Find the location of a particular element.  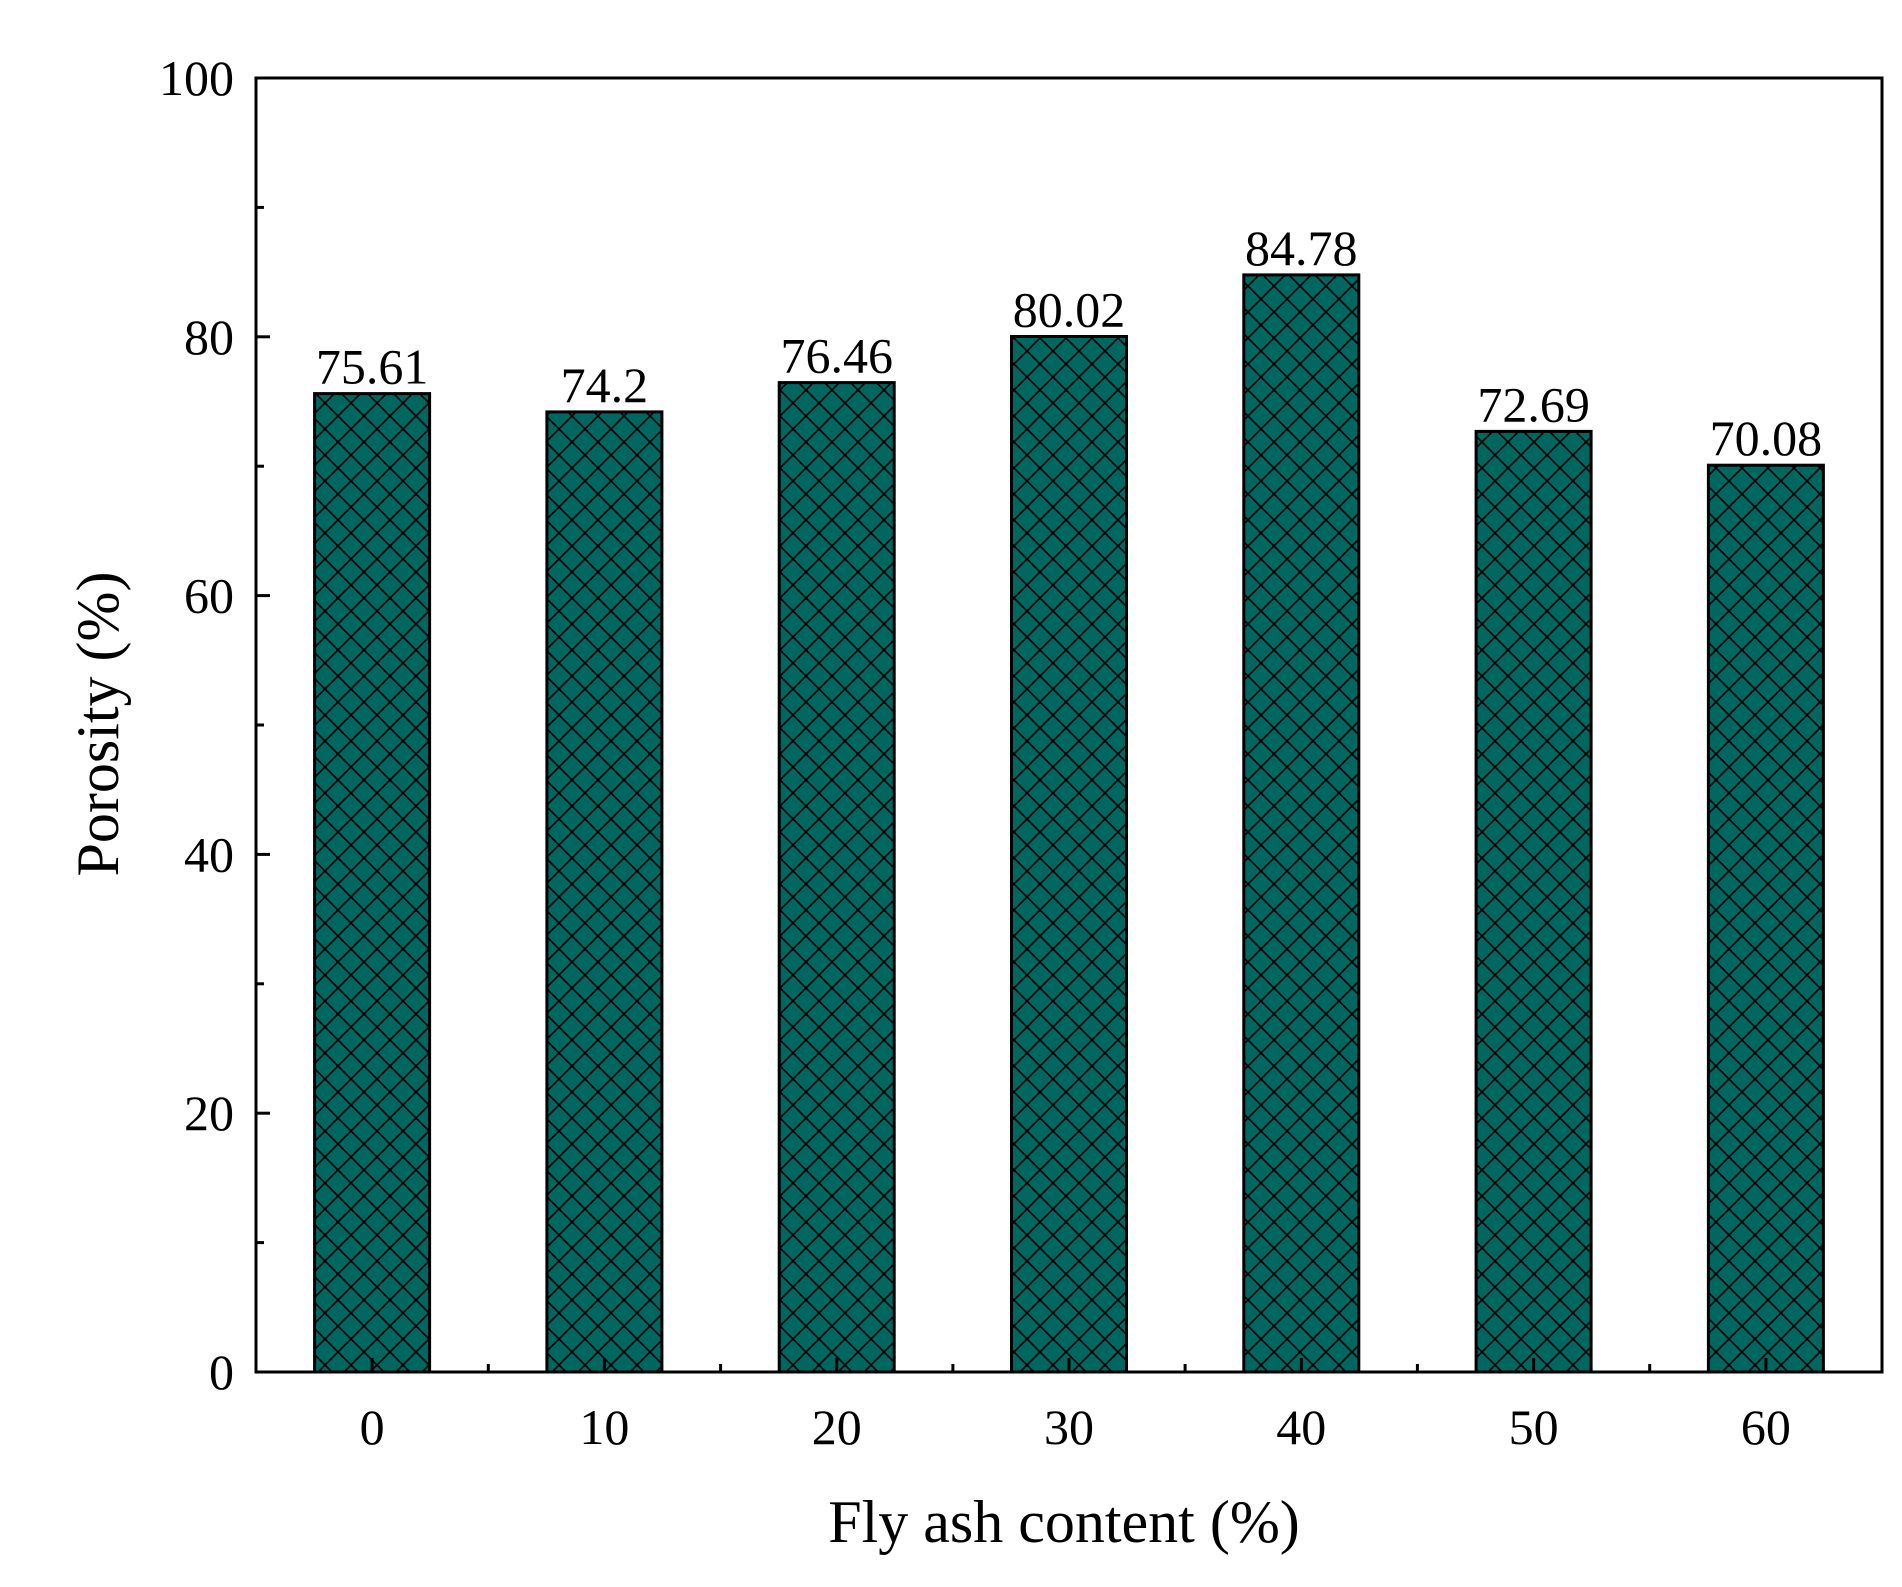

y-tick-label-60: 60 is located at coordinates (209, 596).